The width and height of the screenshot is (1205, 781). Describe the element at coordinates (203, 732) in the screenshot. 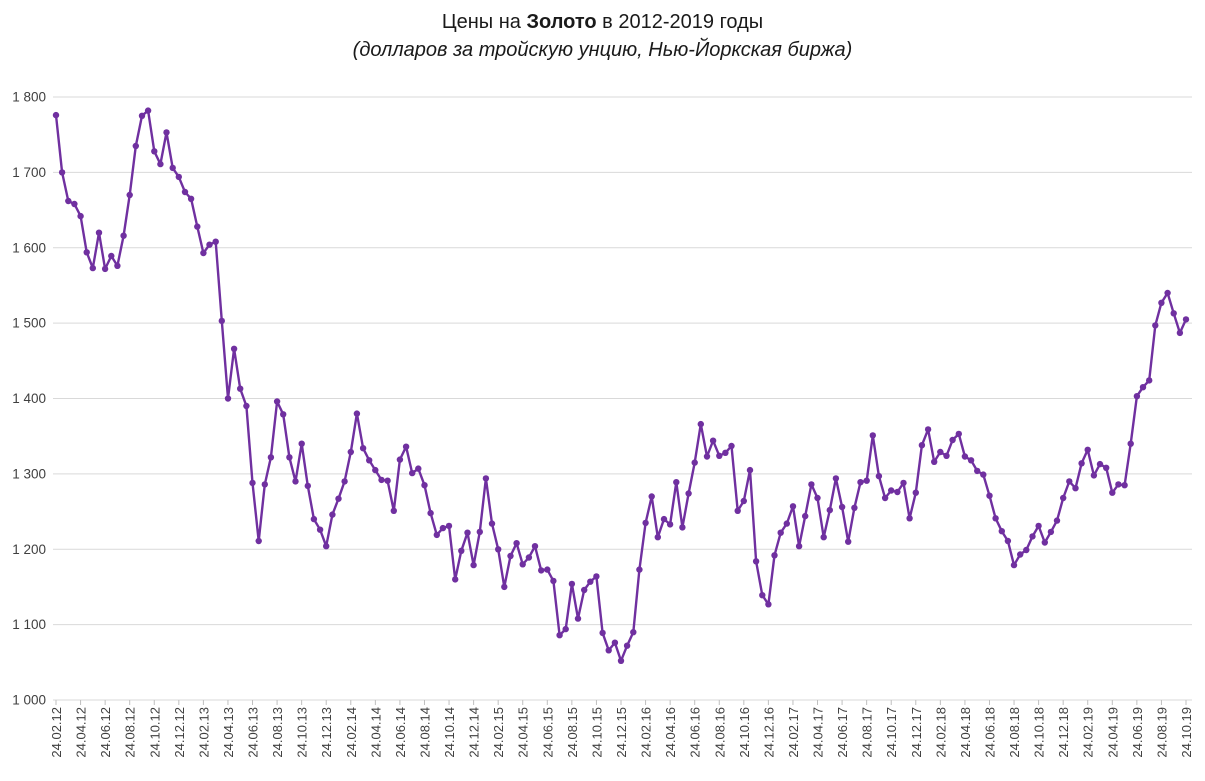

I see `x-tick-label: 24.02.13` at that location.